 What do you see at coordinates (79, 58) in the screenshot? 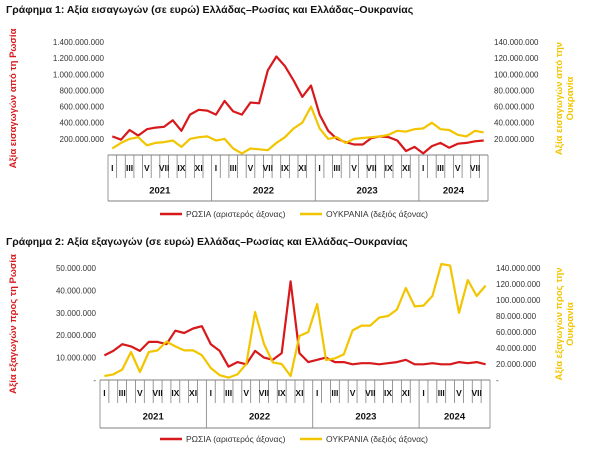
I see `left-y-tick-label: 1.200.000.000` at bounding box center [79, 58].